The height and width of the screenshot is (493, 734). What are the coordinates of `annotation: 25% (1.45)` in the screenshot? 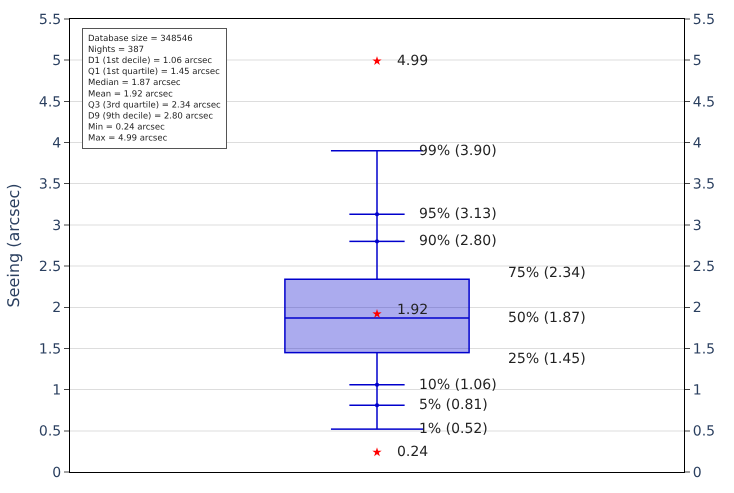 It's located at (547, 359).